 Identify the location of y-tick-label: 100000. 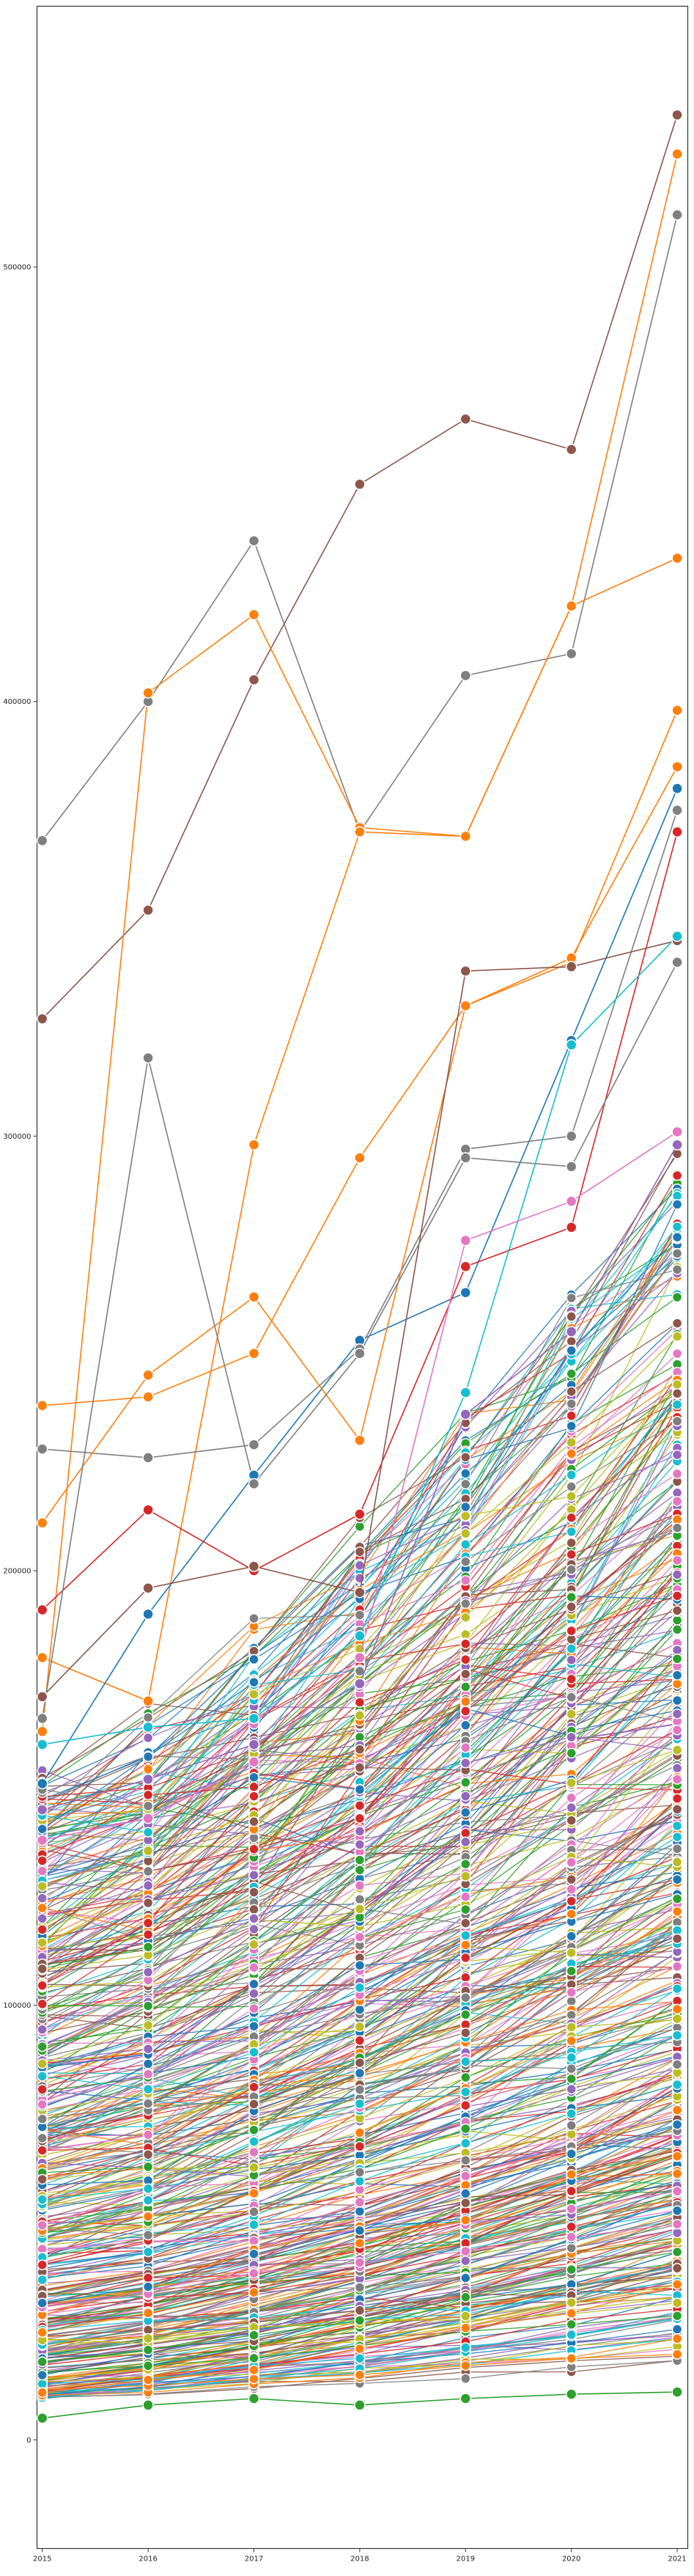
(17, 2006).